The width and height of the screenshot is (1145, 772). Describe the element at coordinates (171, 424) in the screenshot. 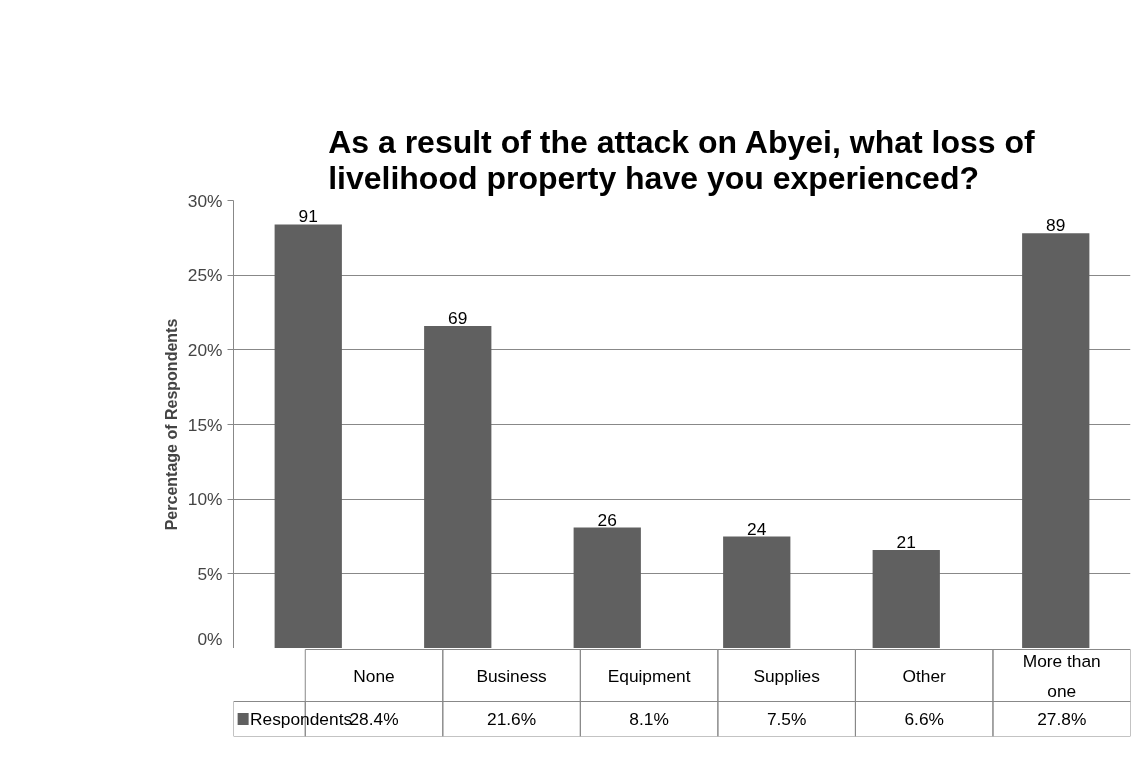

I see `y-axis-title: Percentage of Respondents` at that location.